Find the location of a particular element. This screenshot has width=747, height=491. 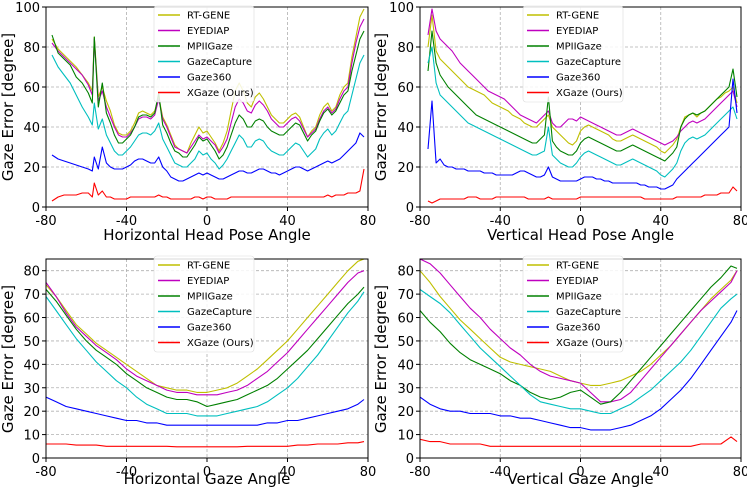

x-axis-label: Horizontal Gaze Angle is located at coordinates (207, 479).